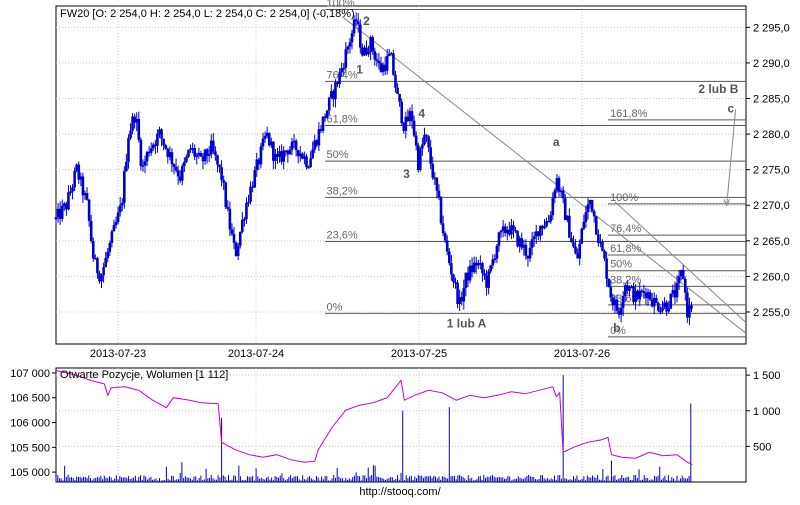  I want to click on source-url: http://stooq.com/, so click(400, 492).